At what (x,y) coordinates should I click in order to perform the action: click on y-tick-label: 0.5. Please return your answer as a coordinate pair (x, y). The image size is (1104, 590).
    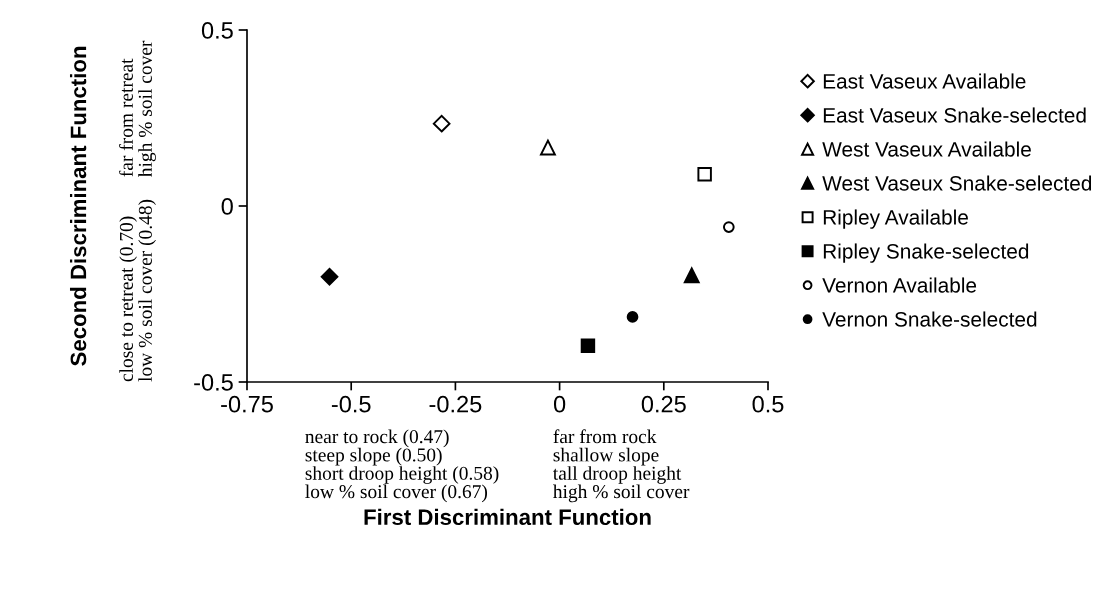
    Looking at the image, I should click on (217, 30).